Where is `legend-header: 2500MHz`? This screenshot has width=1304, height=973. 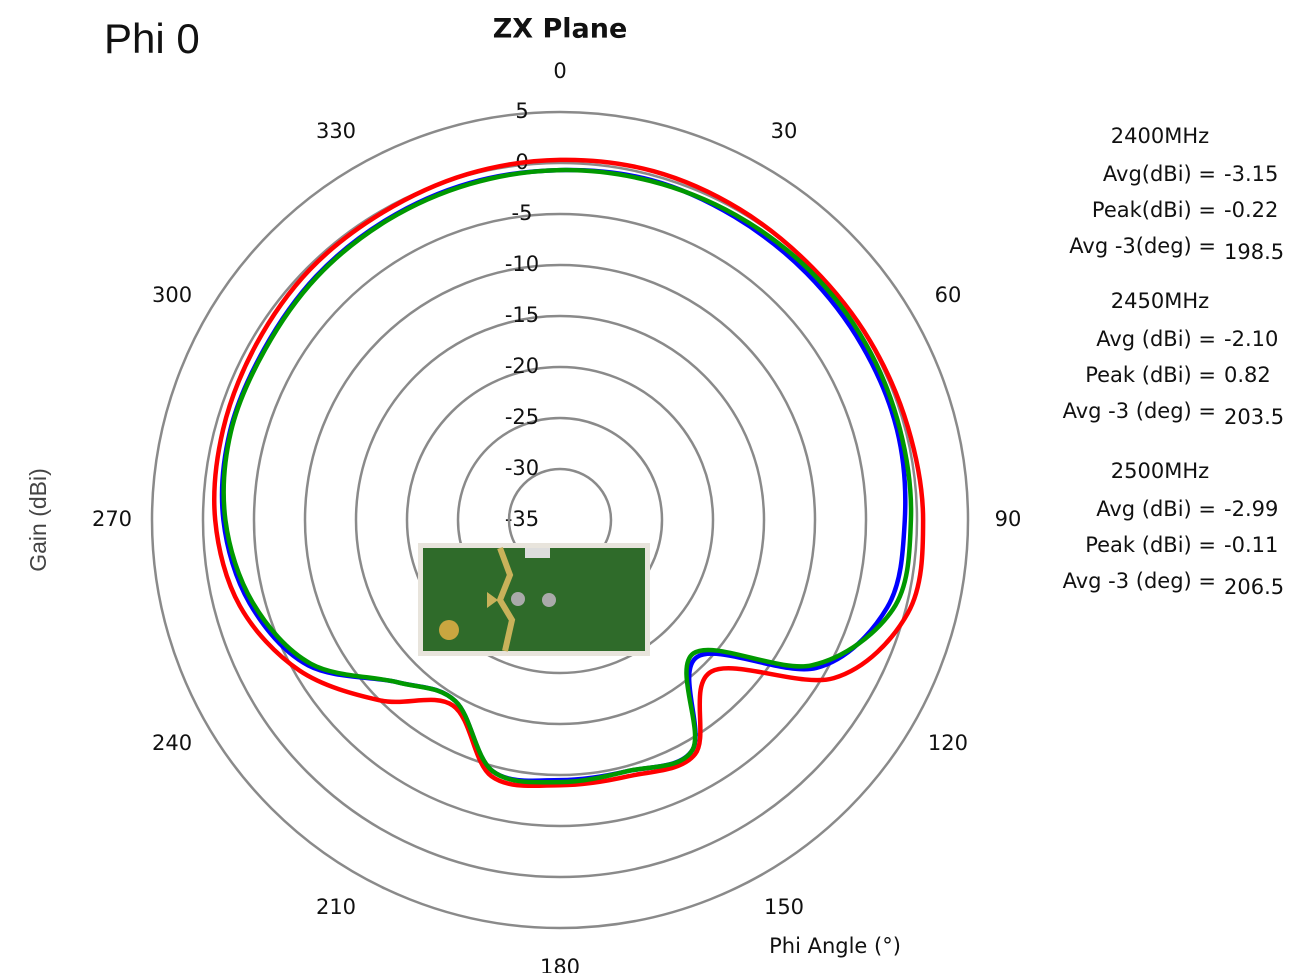
legend-header: 2500MHz is located at coordinates (1160, 471).